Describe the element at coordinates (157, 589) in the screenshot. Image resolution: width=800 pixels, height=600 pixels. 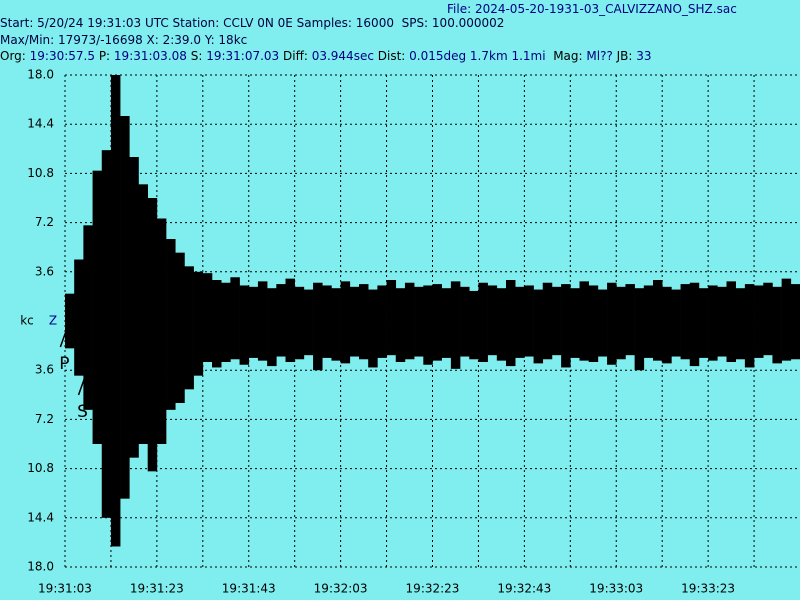
I see `x-tick-label: 19:31:23` at that location.